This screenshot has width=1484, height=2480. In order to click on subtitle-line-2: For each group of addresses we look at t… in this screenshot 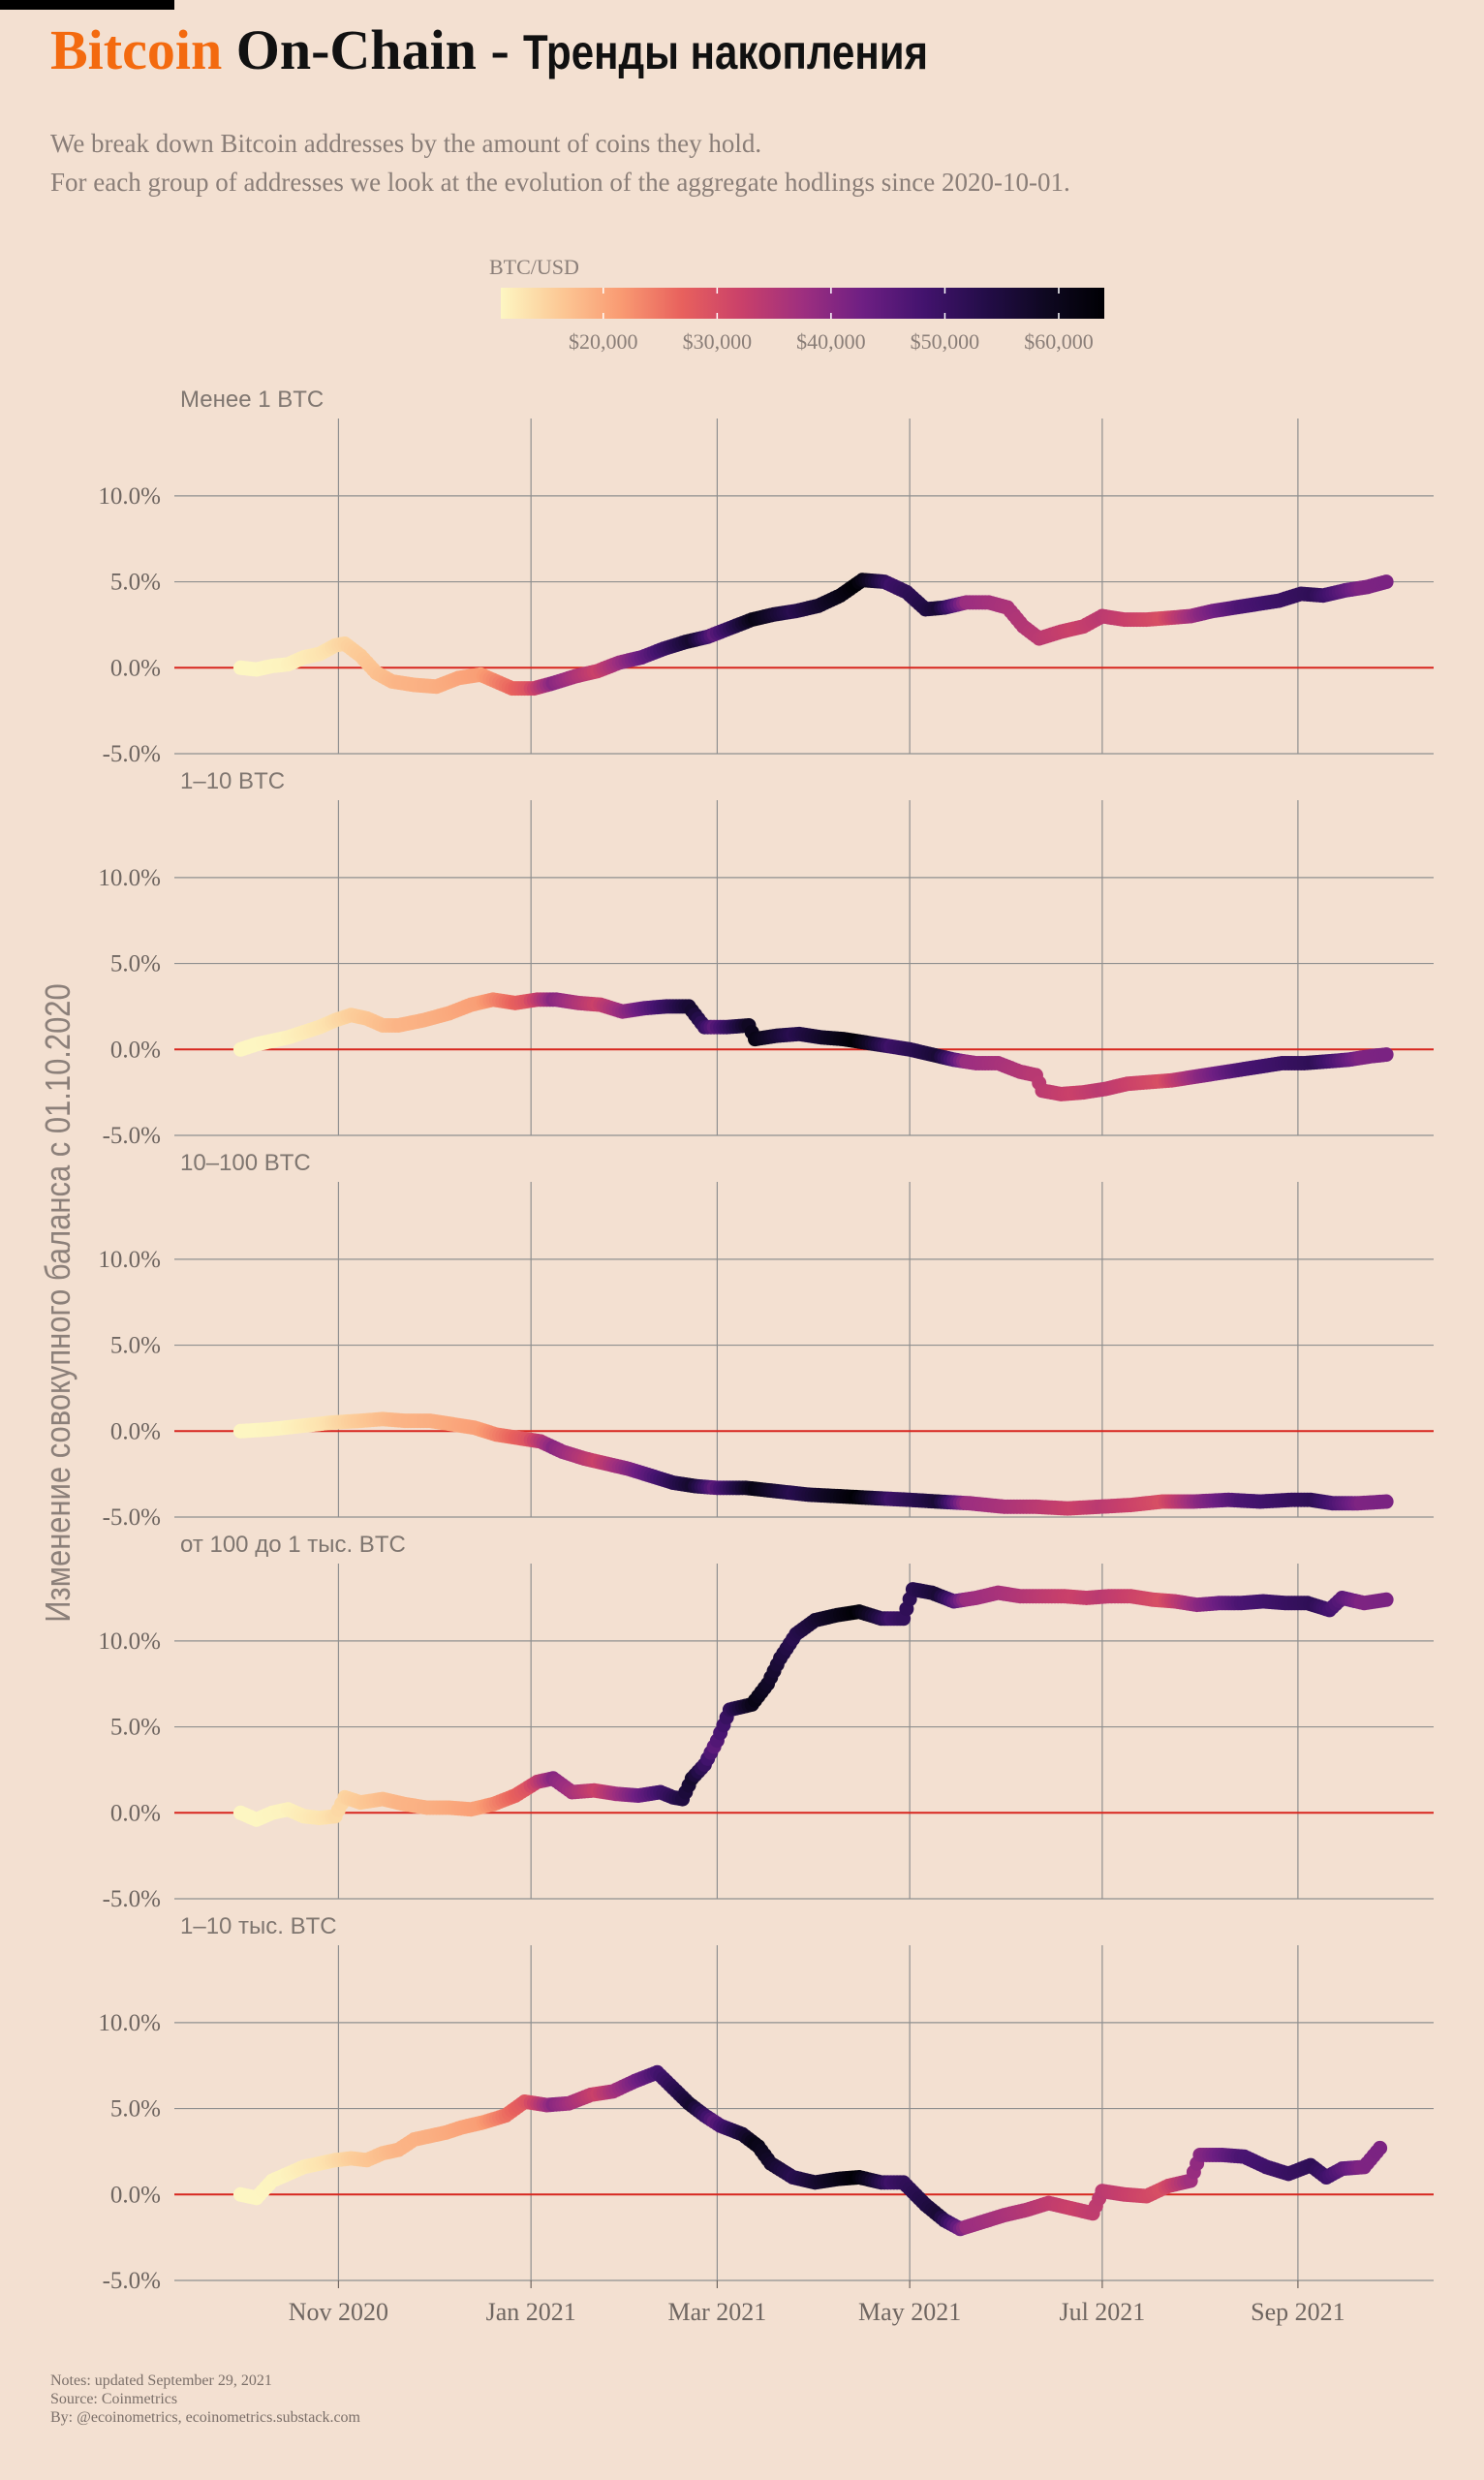, I will do `click(560, 182)`.